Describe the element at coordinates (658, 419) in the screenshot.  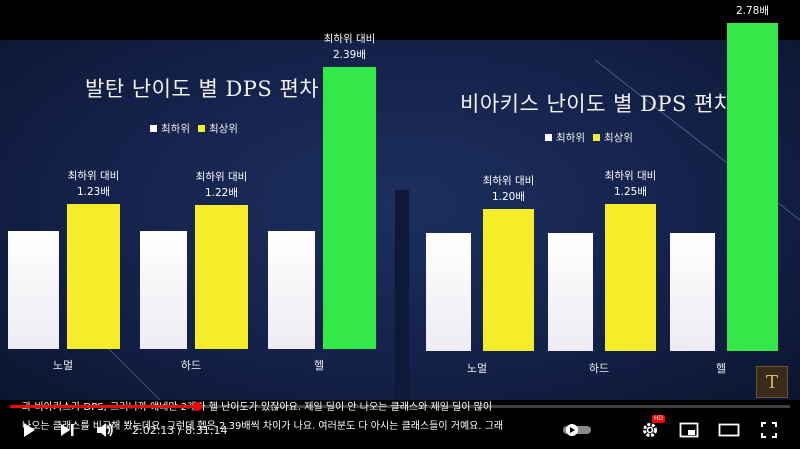
I see `hd-badge: HD` at that location.